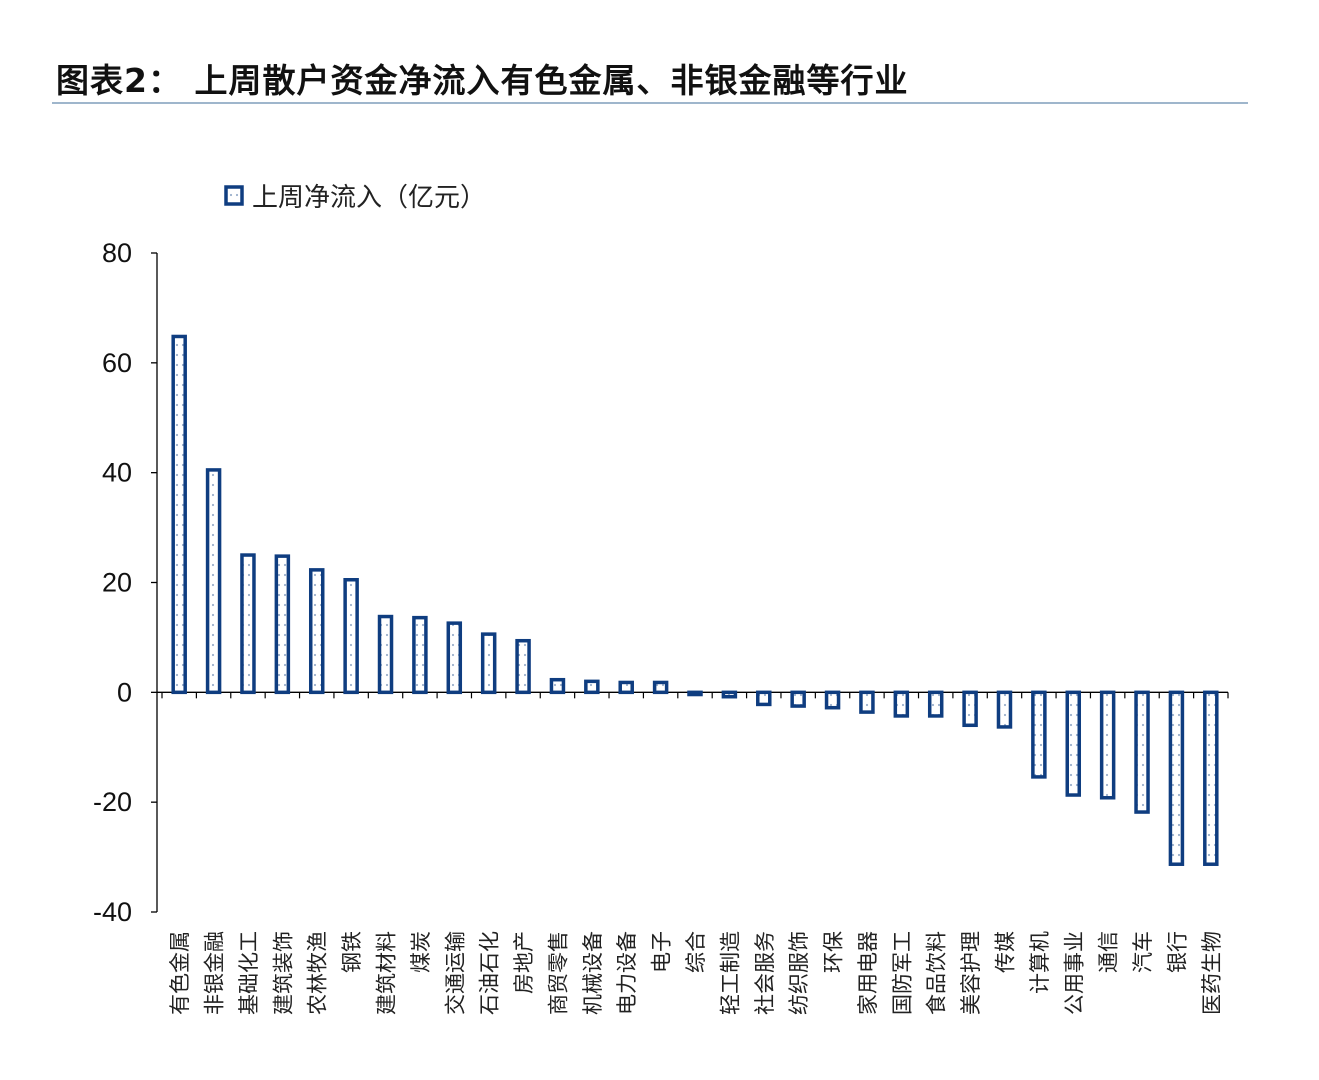 Image resolution: width=1319 pixels, height=1080 pixels. I want to click on x-category-label: 有色金属, so click(180, 973).